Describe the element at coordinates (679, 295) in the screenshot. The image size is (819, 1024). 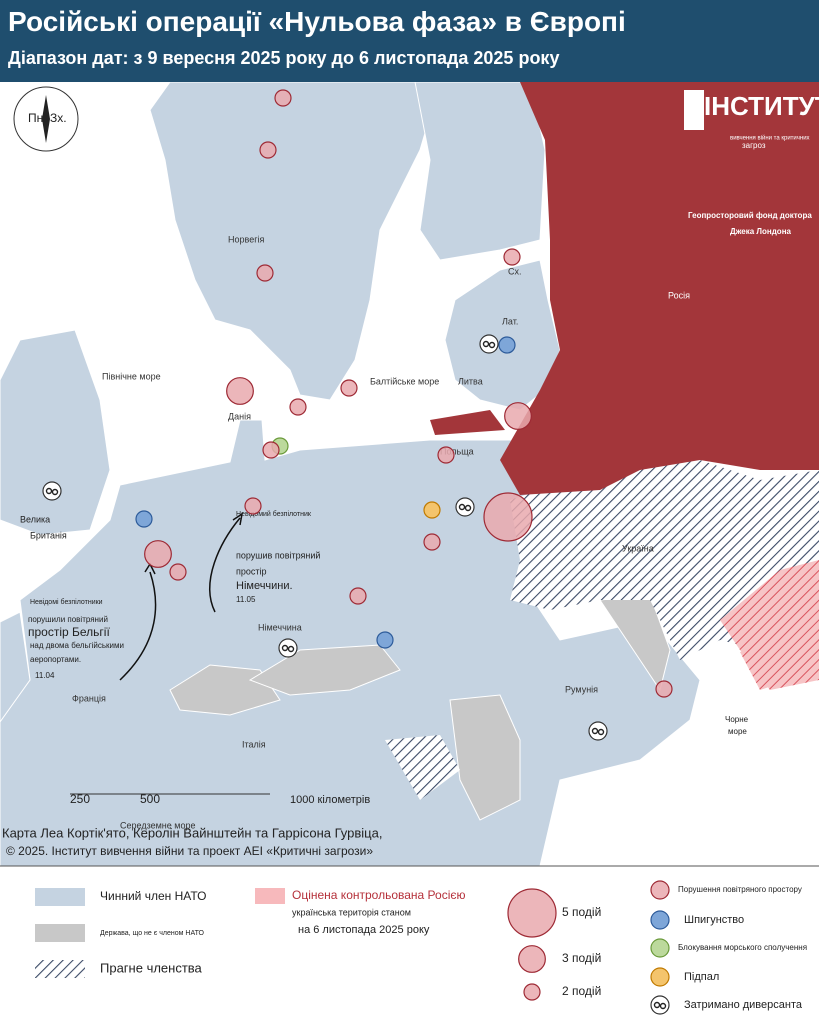
I see `place-label: Росія` at that location.